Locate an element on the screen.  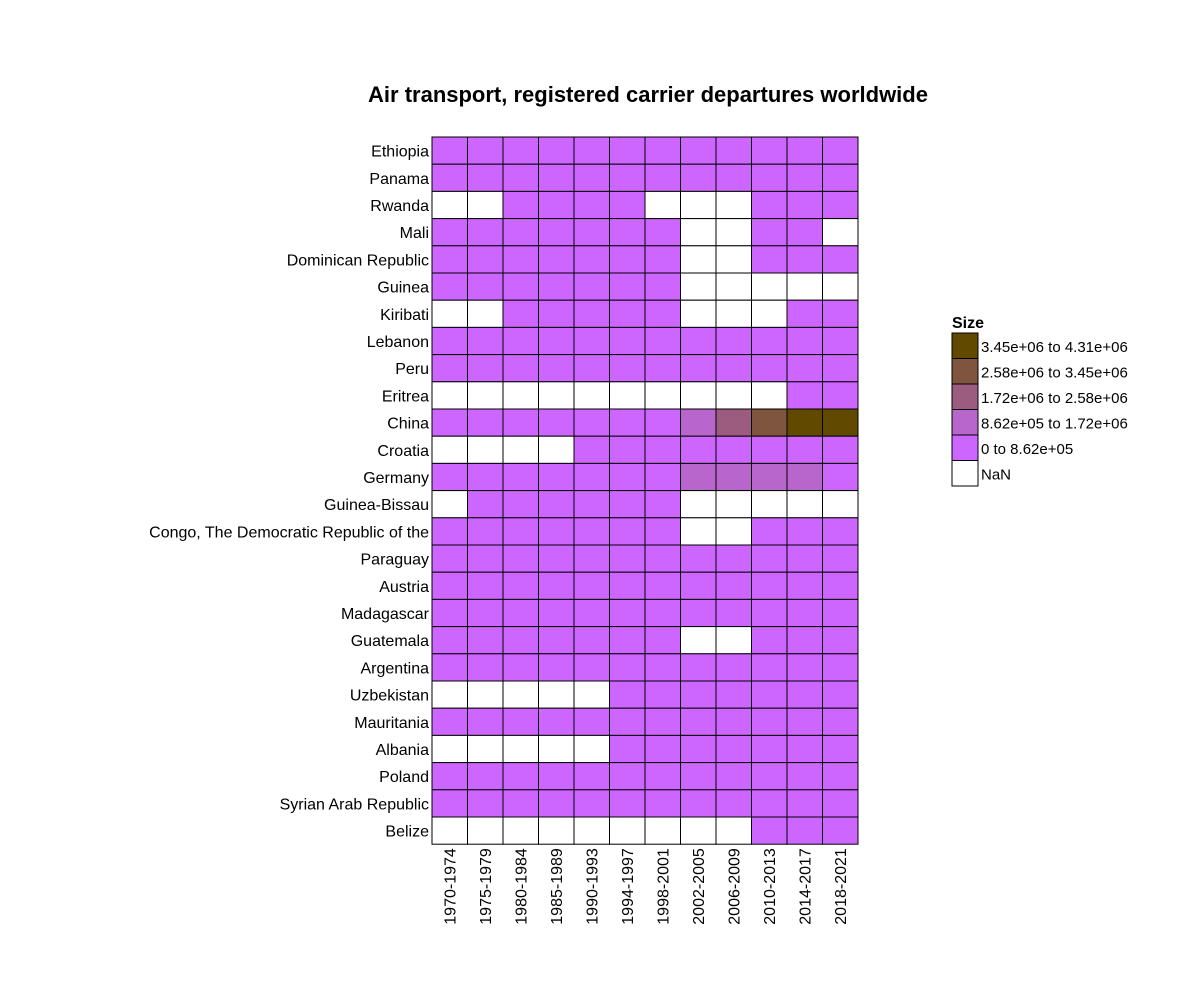
row-label: Poland is located at coordinates (404, 777).